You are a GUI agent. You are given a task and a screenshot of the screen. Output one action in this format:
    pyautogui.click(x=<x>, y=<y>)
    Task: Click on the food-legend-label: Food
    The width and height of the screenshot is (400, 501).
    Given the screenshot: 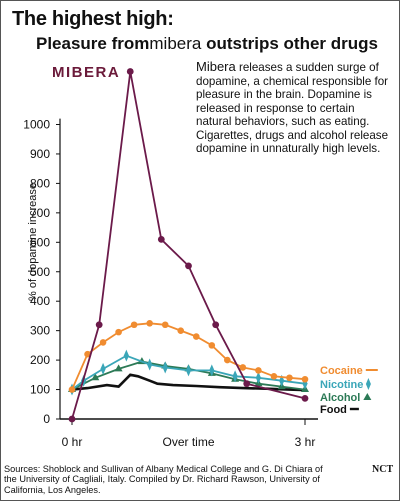 What is the action you would take?
    pyautogui.click(x=333, y=410)
    